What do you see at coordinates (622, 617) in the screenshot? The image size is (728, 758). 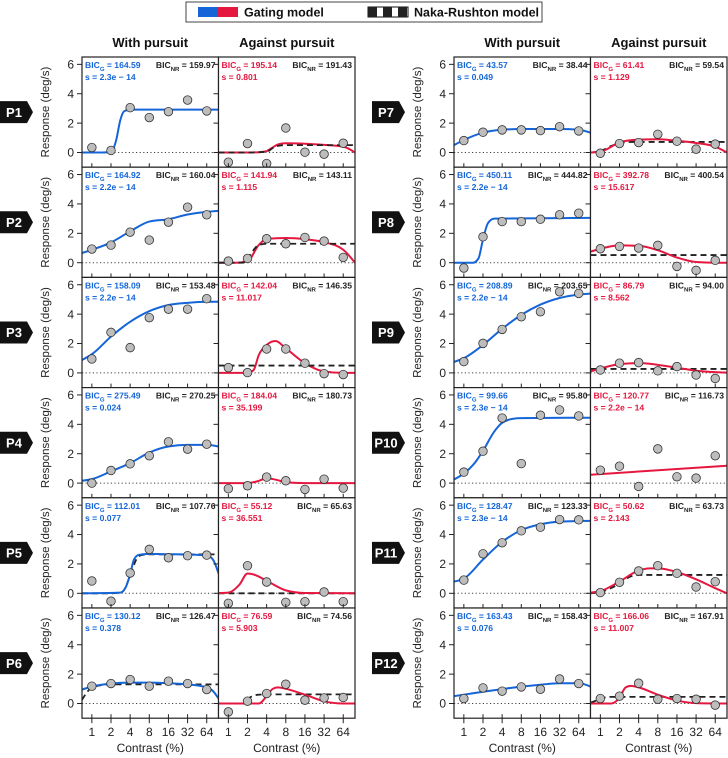 I see `annotation: BIC$_{G}$ = 166.06` at bounding box center [622, 617].